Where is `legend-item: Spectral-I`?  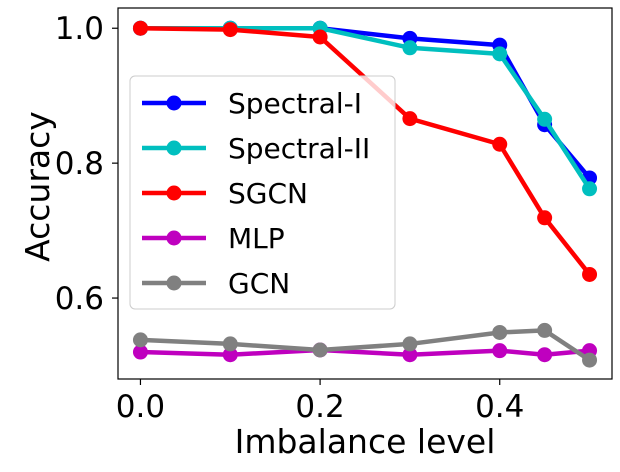 legend-item: Spectral-I is located at coordinates (252, 103).